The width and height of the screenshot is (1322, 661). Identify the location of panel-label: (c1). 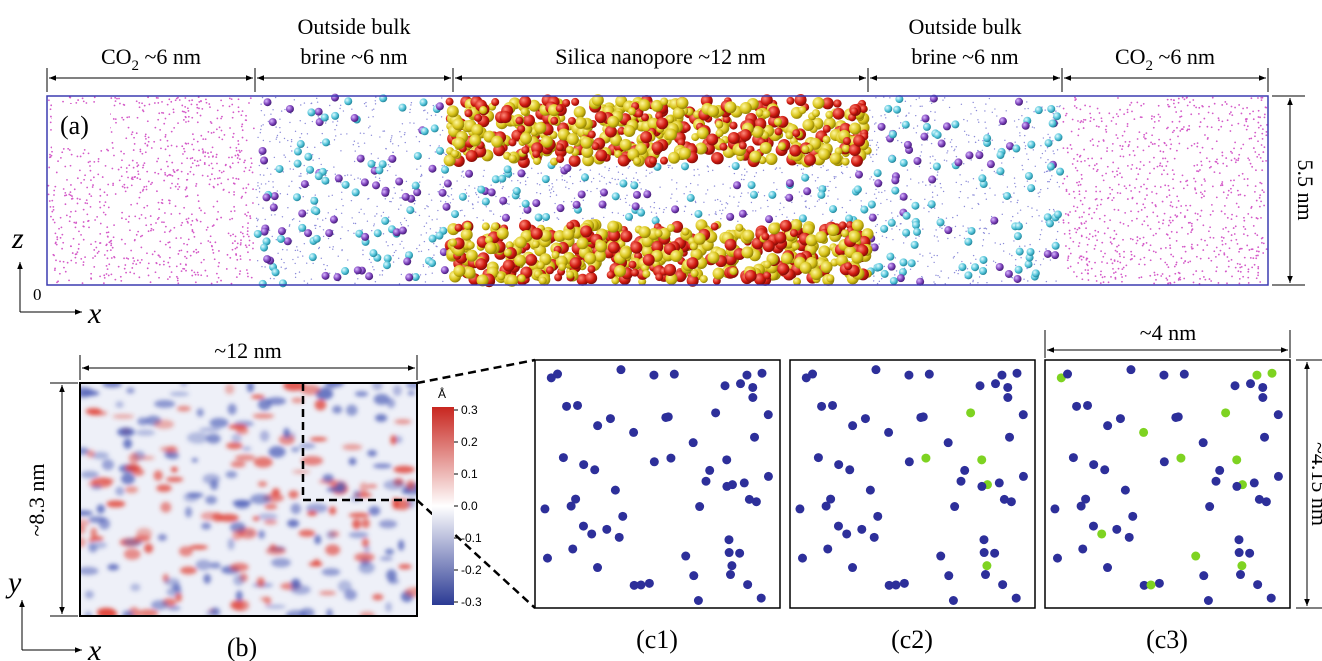
(657, 639).